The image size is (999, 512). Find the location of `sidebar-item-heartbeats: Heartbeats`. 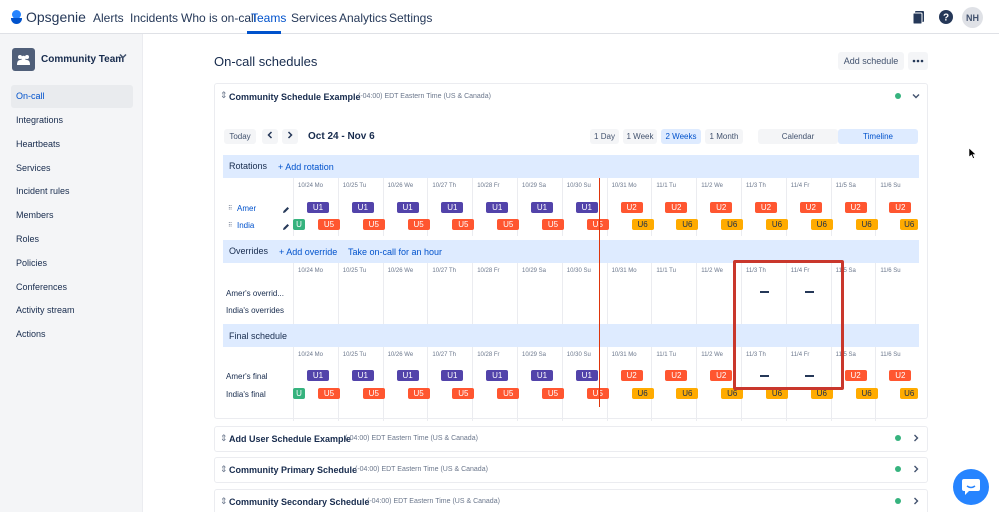

sidebar-item-heartbeats: Heartbeats is located at coordinates (38, 144).